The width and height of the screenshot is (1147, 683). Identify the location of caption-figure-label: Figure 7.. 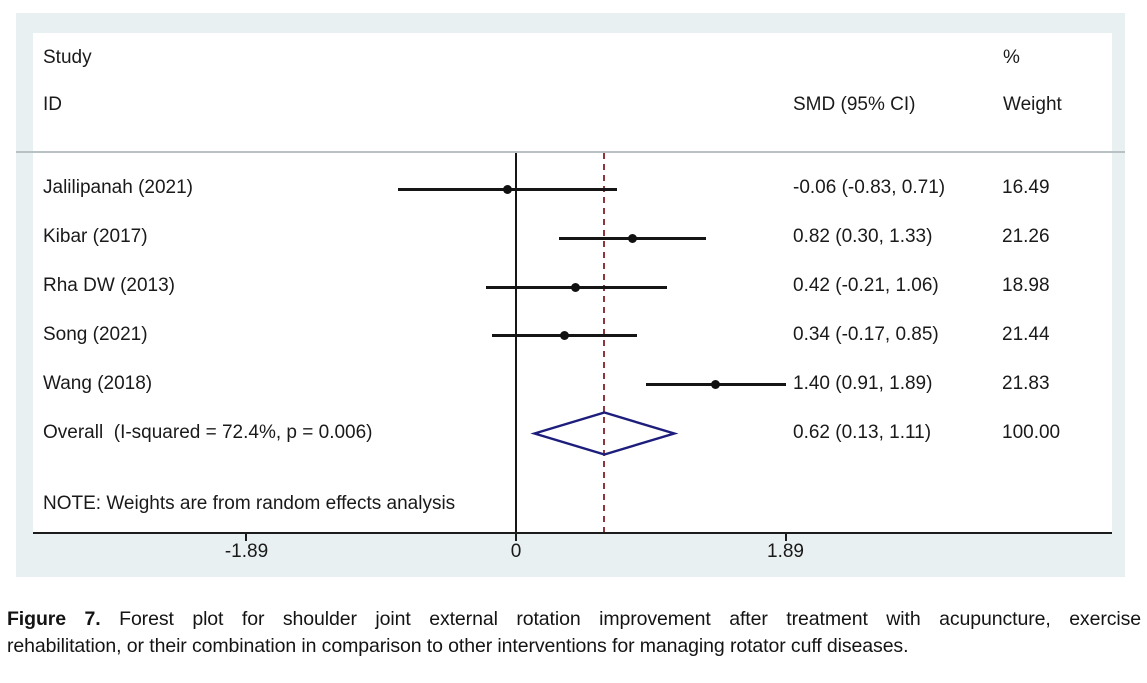
(54, 619).